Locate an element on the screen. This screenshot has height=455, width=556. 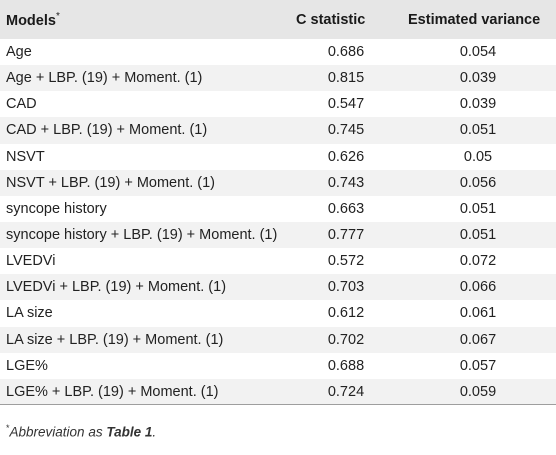
row-model-cell: LA size + LBP. (19) + Moment. (1) is located at coordinates (115, 339).